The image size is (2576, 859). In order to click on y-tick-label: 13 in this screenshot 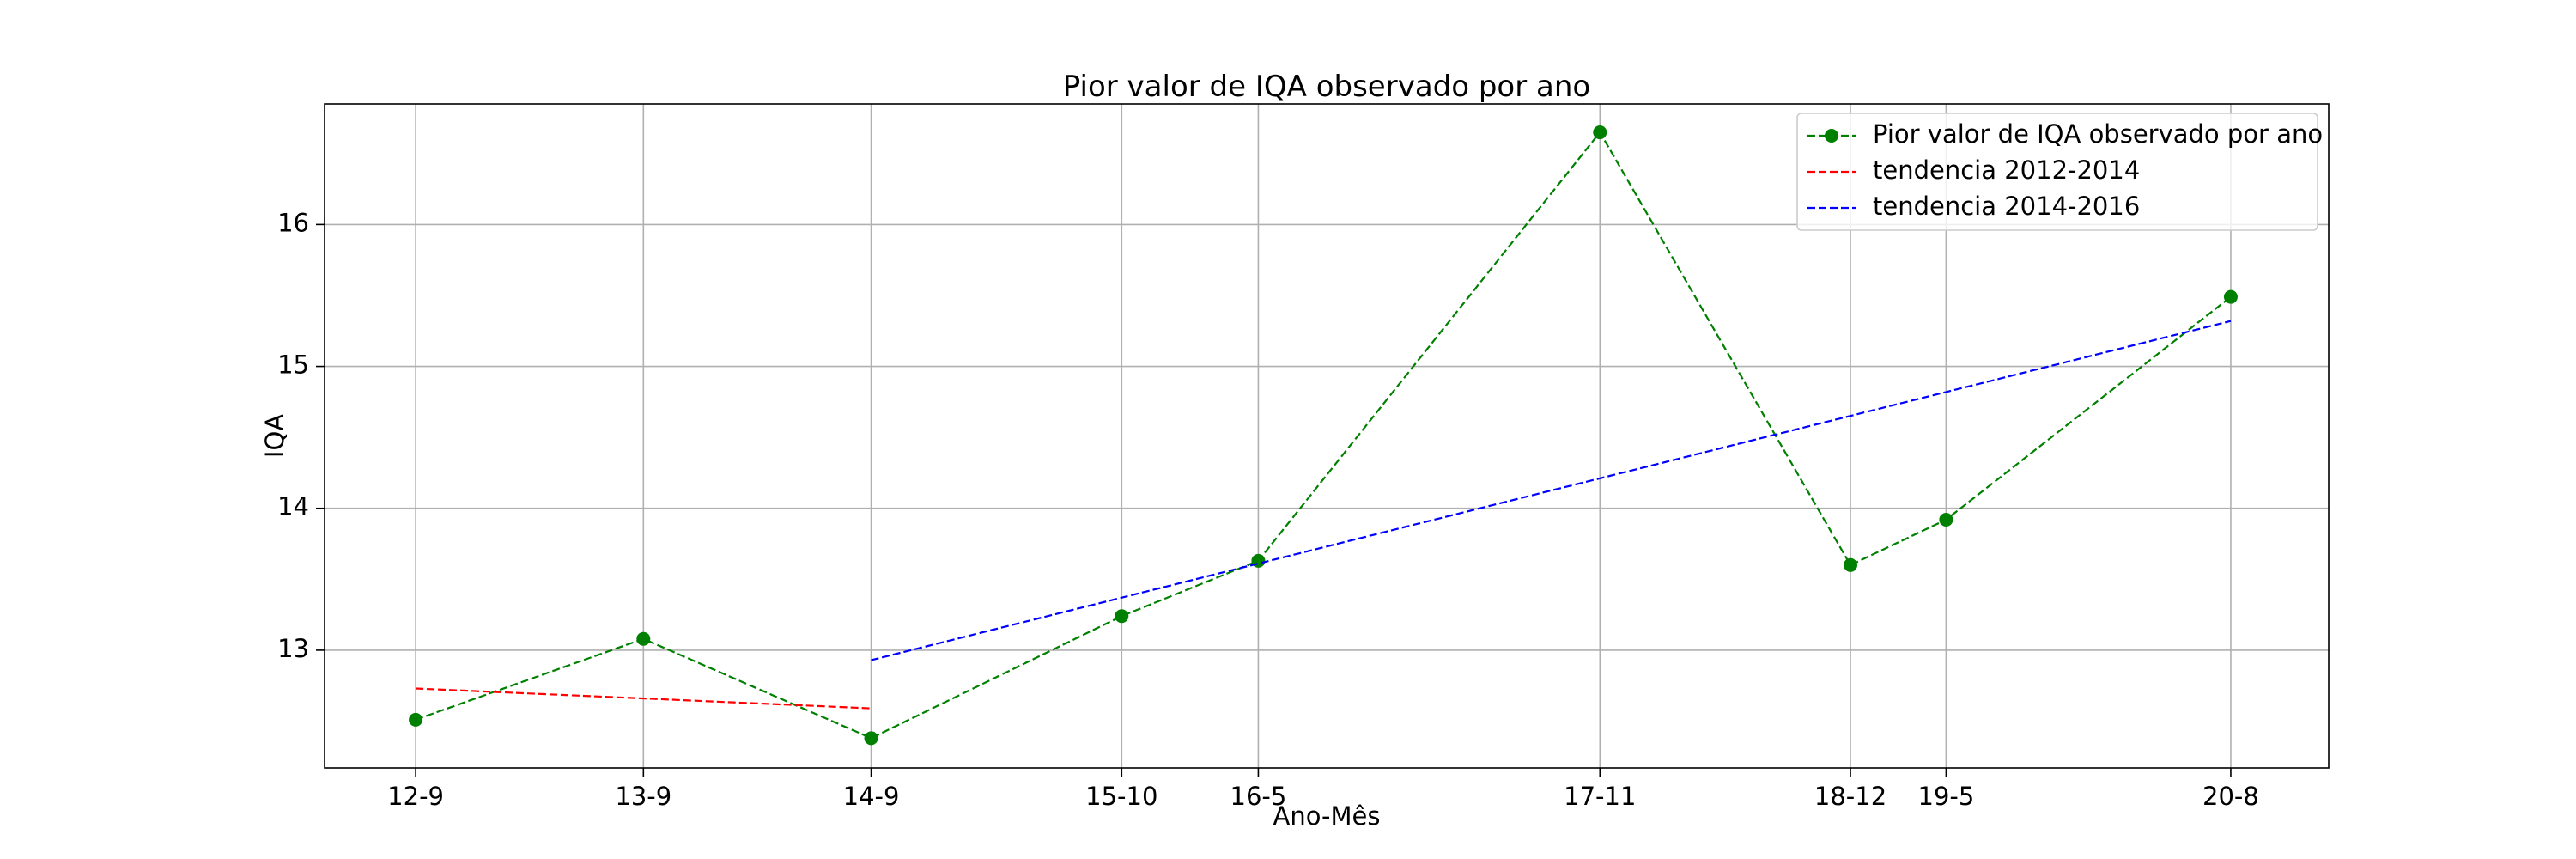, I will do `click(293, 648)`.